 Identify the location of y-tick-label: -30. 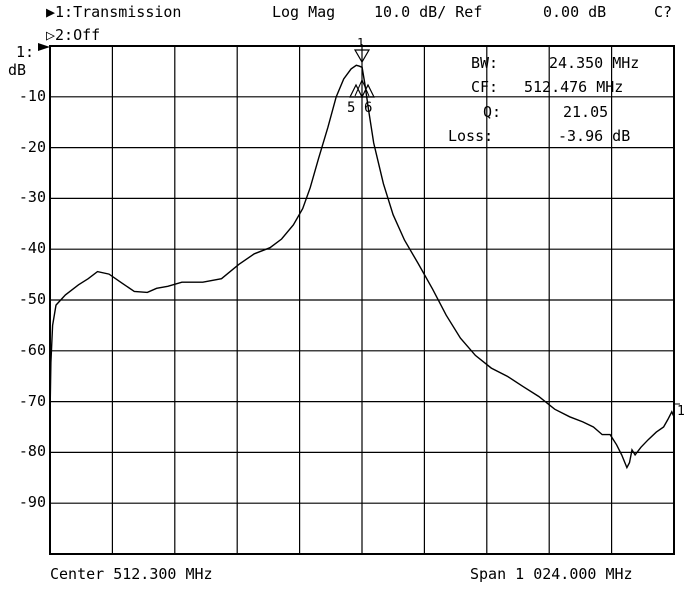
(32, 197).